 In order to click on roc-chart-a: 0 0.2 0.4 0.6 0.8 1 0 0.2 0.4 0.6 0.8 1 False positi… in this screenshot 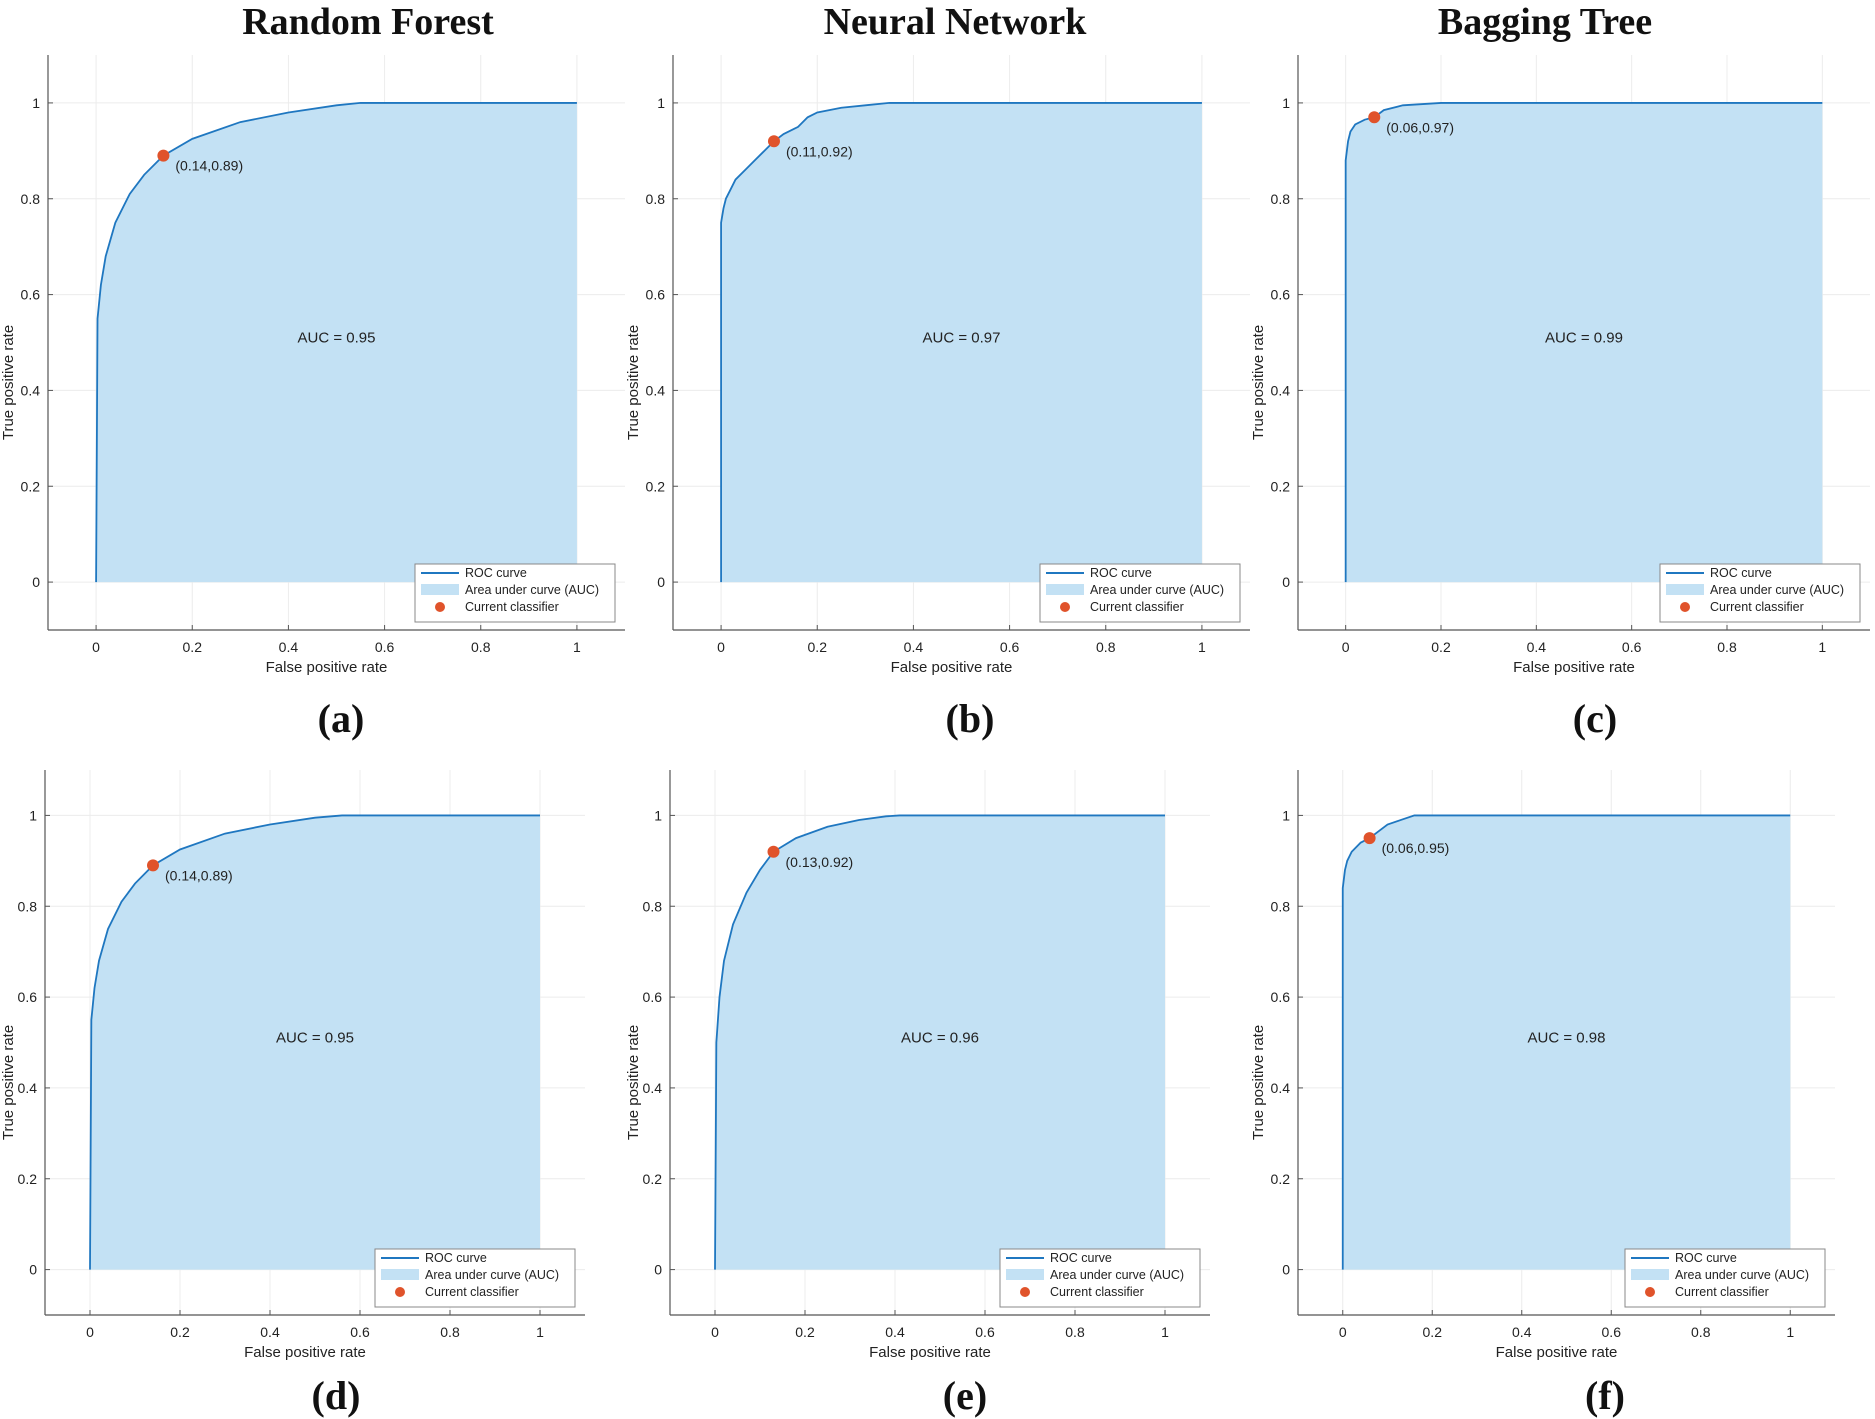, I will do `click(312, 365)`.